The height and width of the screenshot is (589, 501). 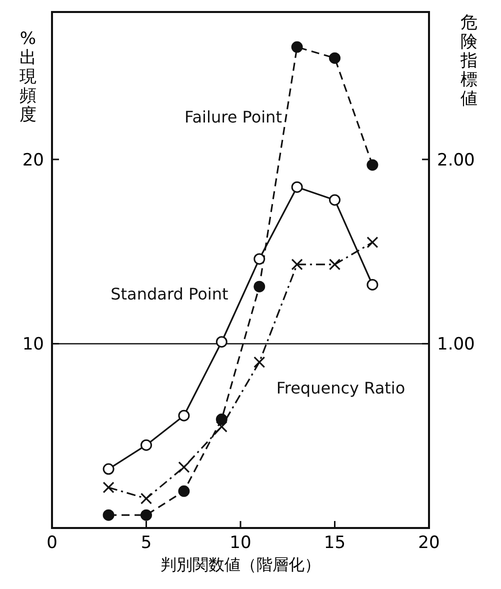 What do you see at coordinates (241, 543) in the screenshot?
I see `x-tick-label: 10` at bounding box center [241, 543].